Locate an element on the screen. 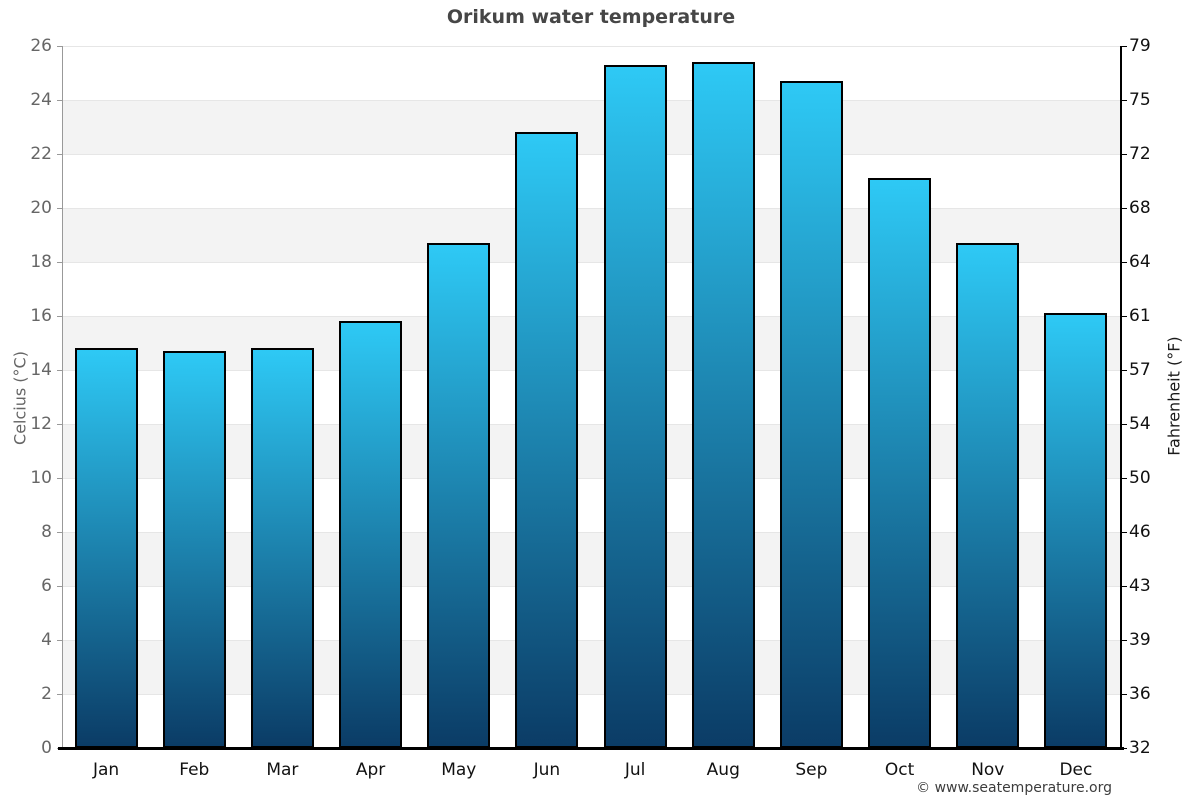 This screenshot has width=1200, height=800. fahrenheit-tick-61: 61 is located at coordinates (1140, 316).